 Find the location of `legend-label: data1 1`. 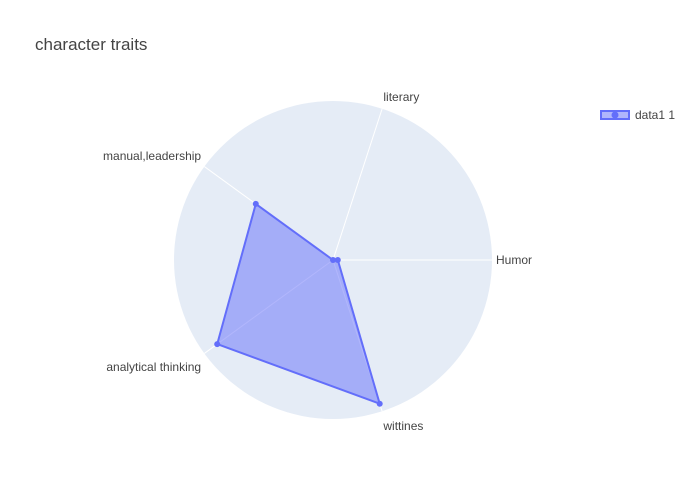

legend-label: data1 1 is located at coordinates (655, 115).